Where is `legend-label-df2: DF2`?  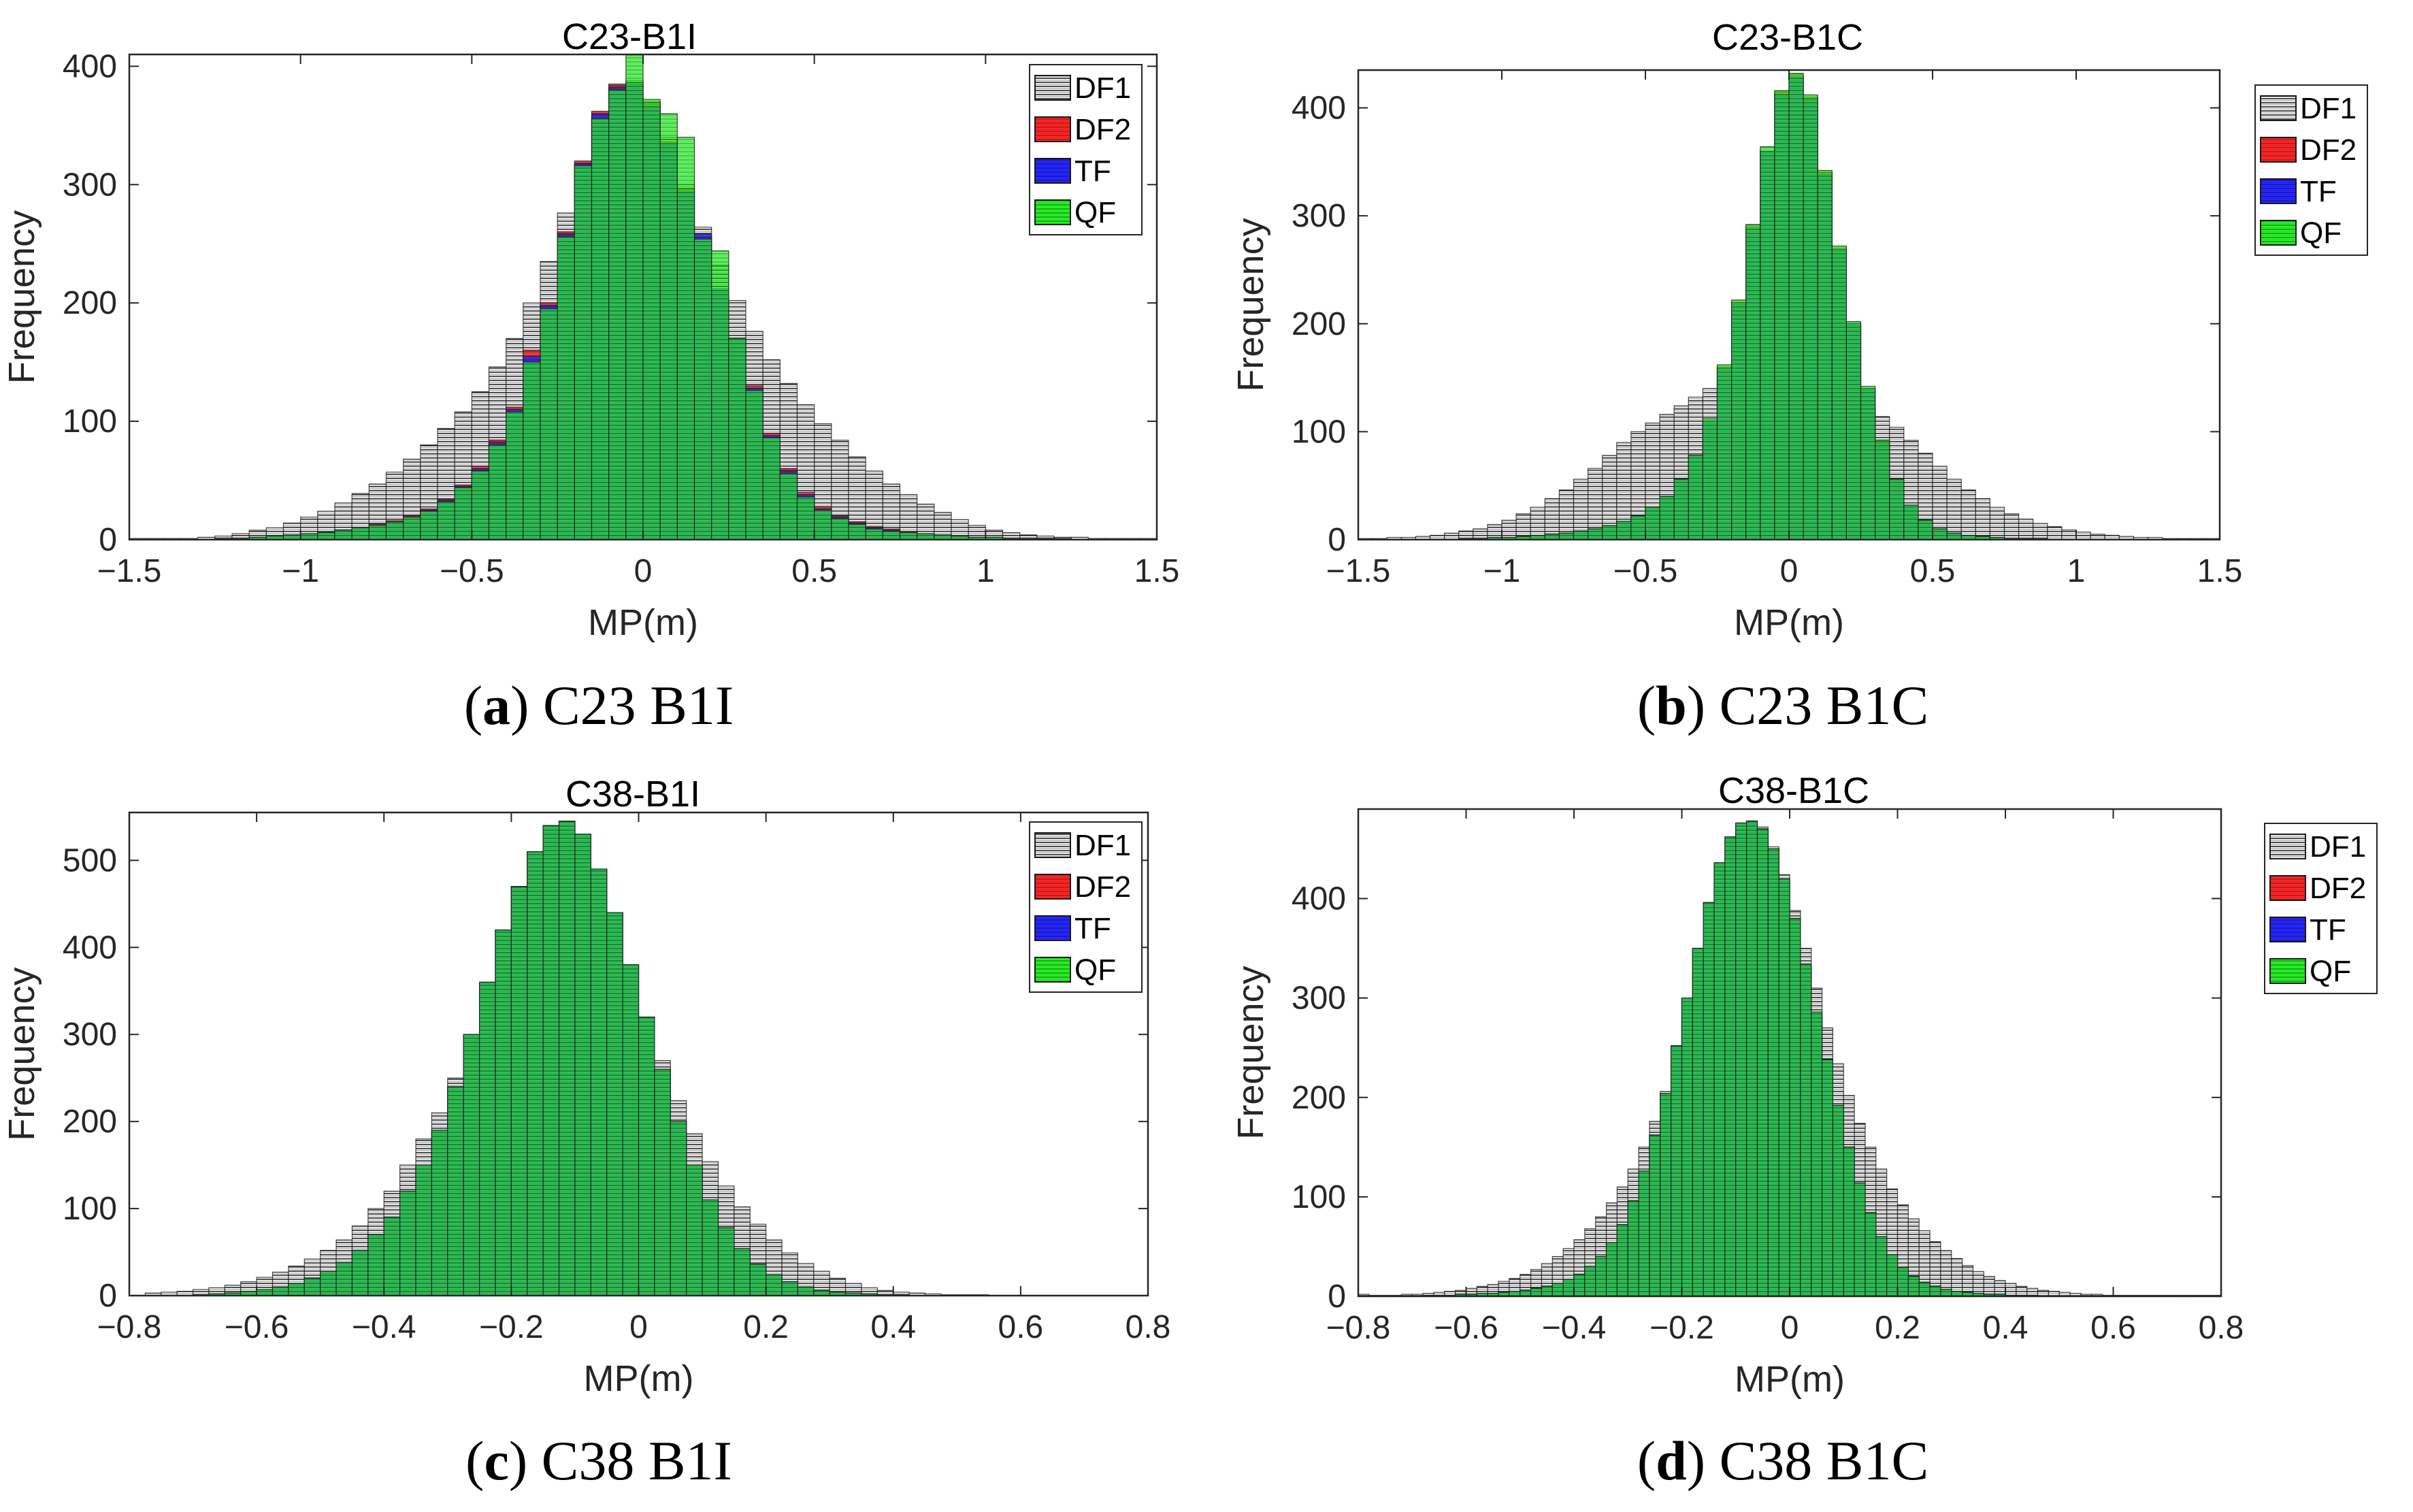 legend-label-df2: DF2 is located at coordinates (2328, 150).